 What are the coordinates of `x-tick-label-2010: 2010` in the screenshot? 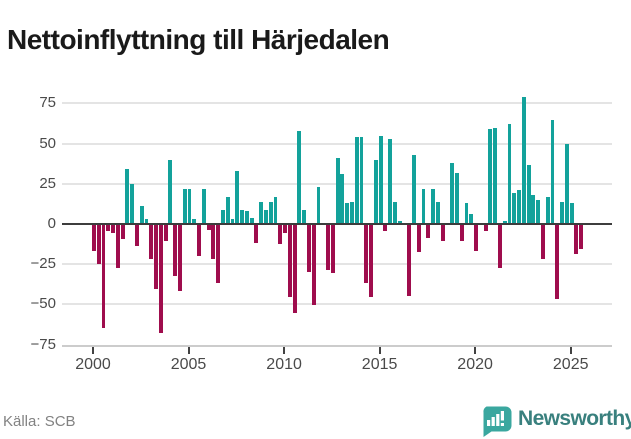 It's located at (284, 364).